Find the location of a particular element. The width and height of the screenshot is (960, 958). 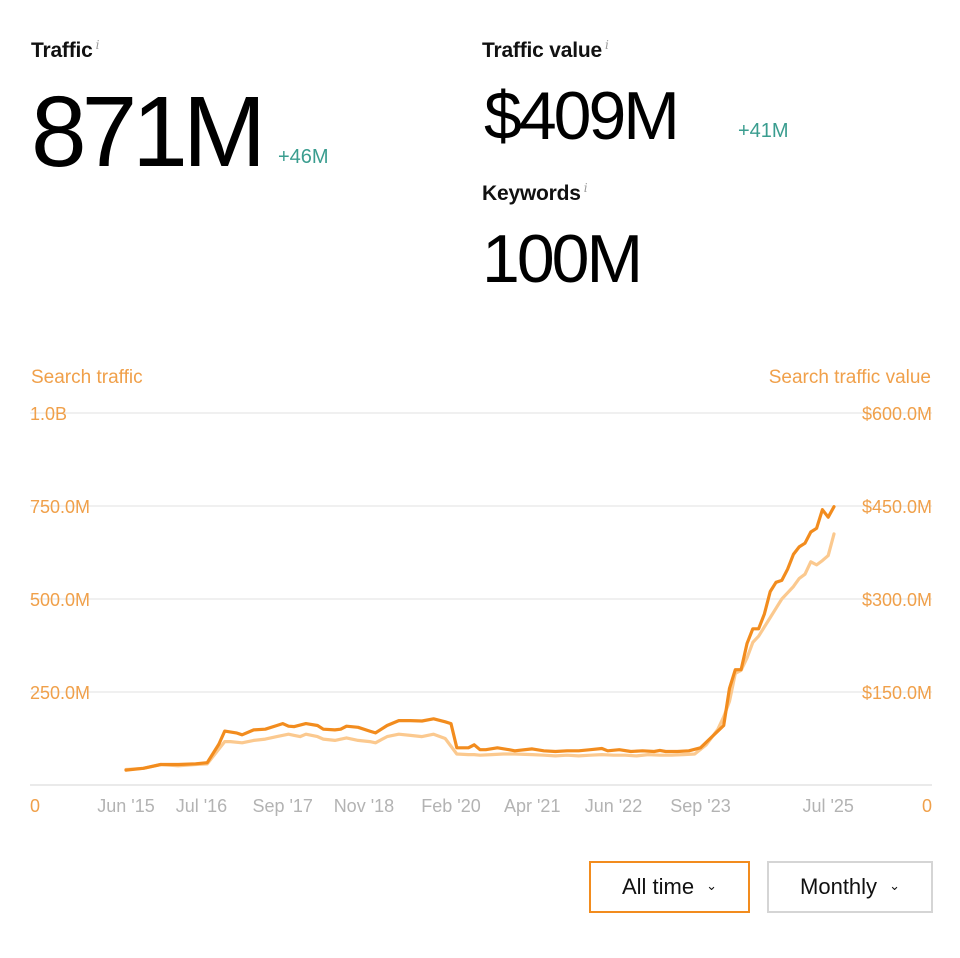

x-tick-label: Nov '18 is located at coordinates (364, 806).